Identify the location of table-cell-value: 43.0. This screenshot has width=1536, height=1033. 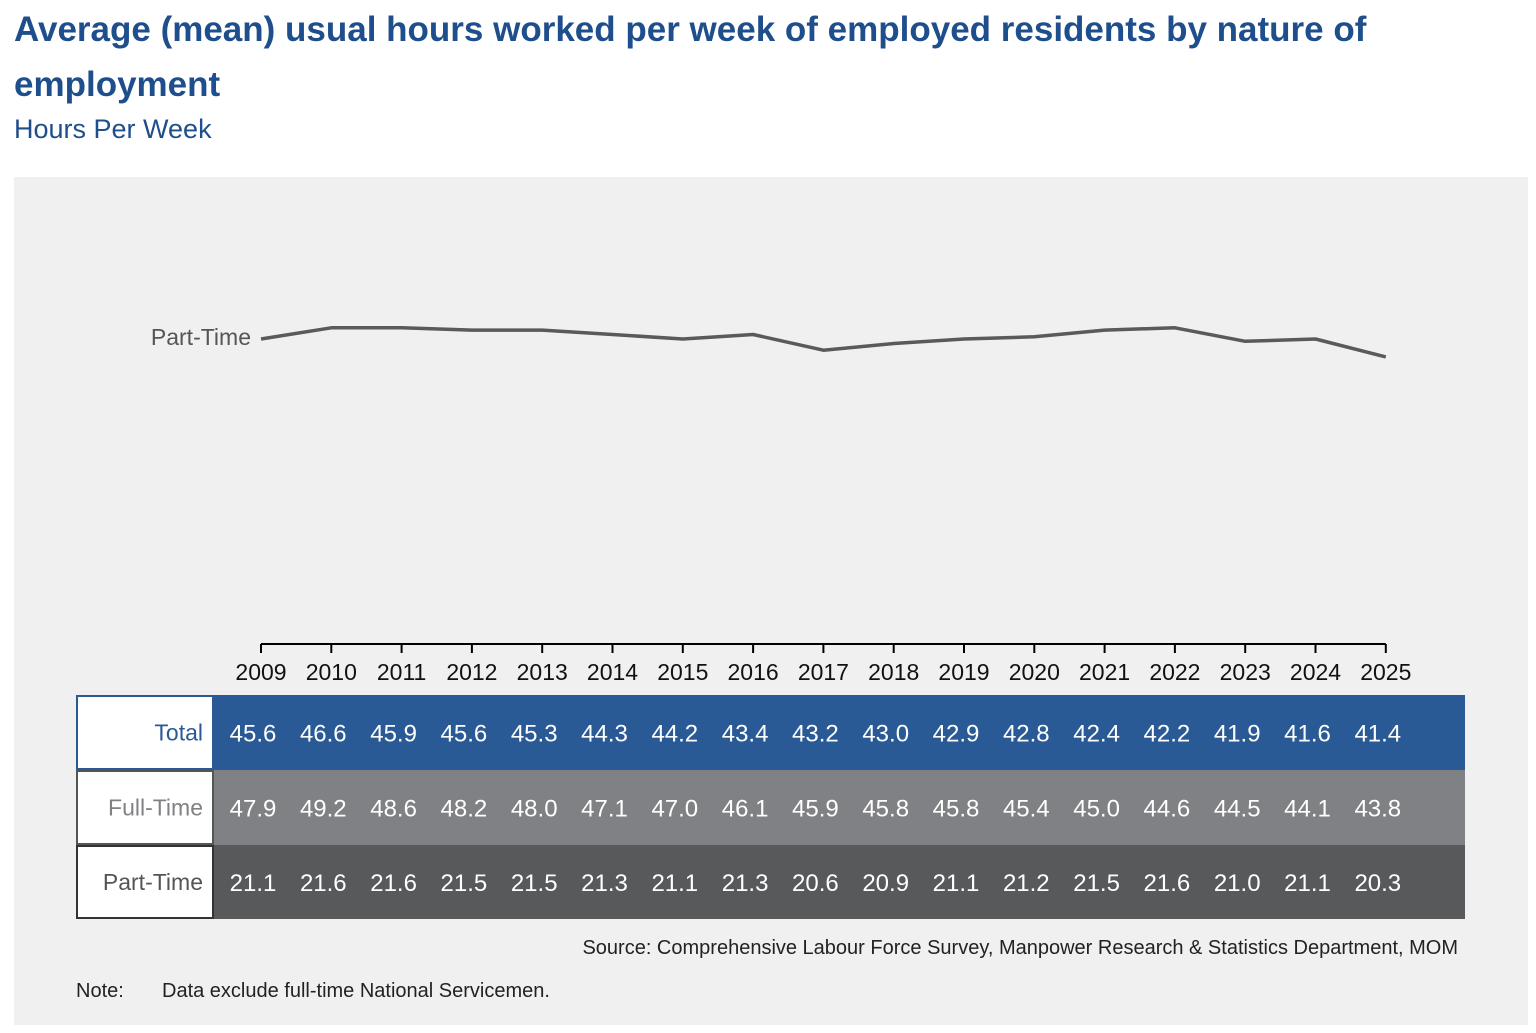
(885, 734).